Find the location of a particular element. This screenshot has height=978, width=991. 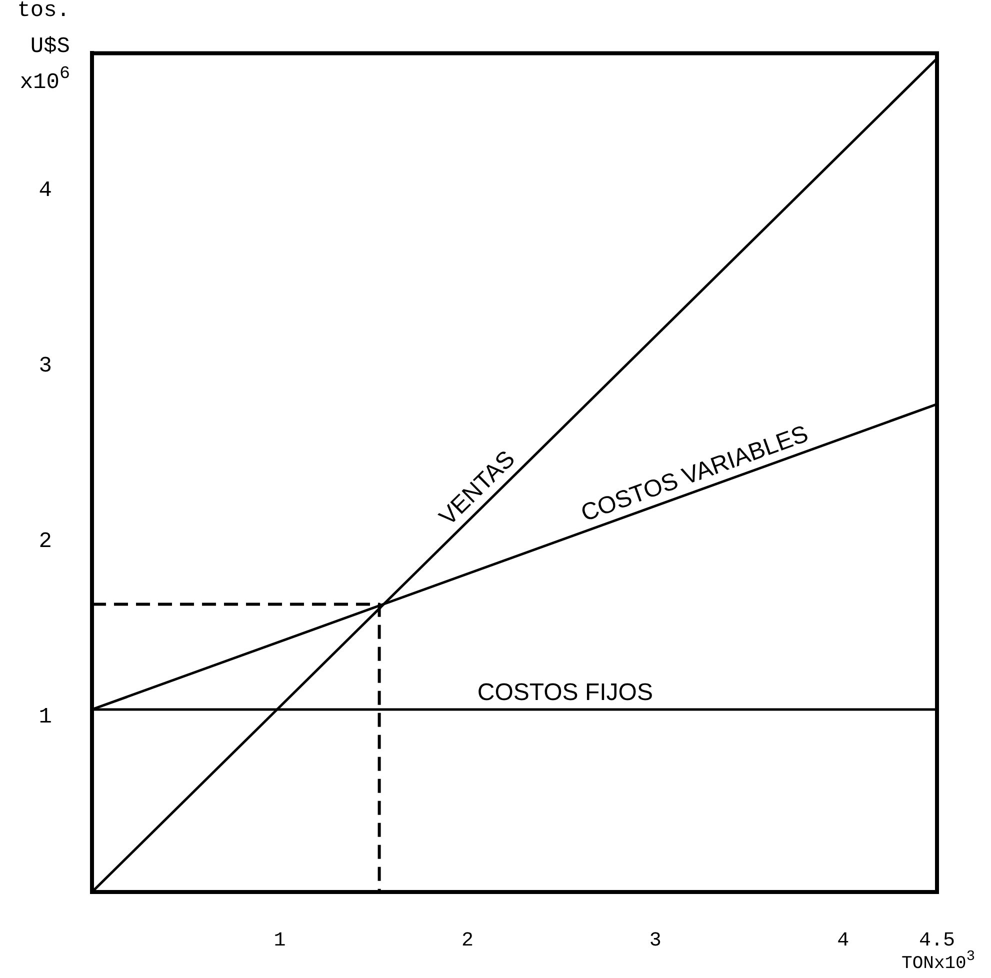

x-tick-label: 3 is located at coordinates (655, 940).